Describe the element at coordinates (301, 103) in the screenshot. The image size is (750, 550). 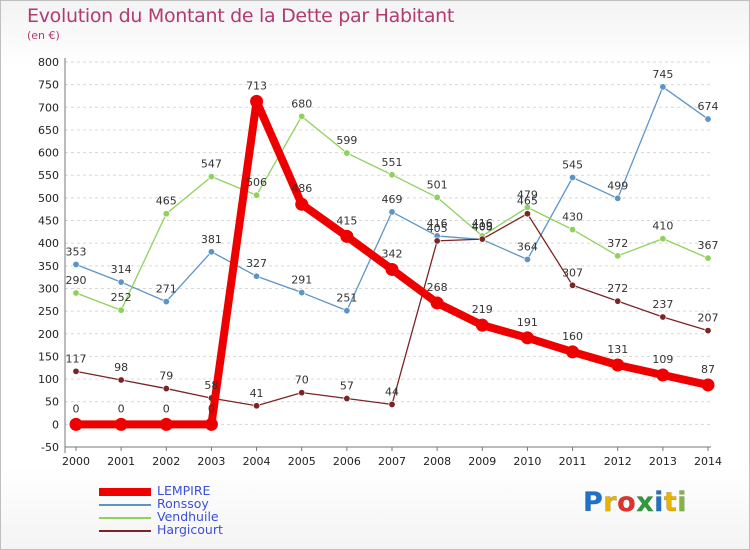
I see `data-label-vendhuile: 680` at that location.